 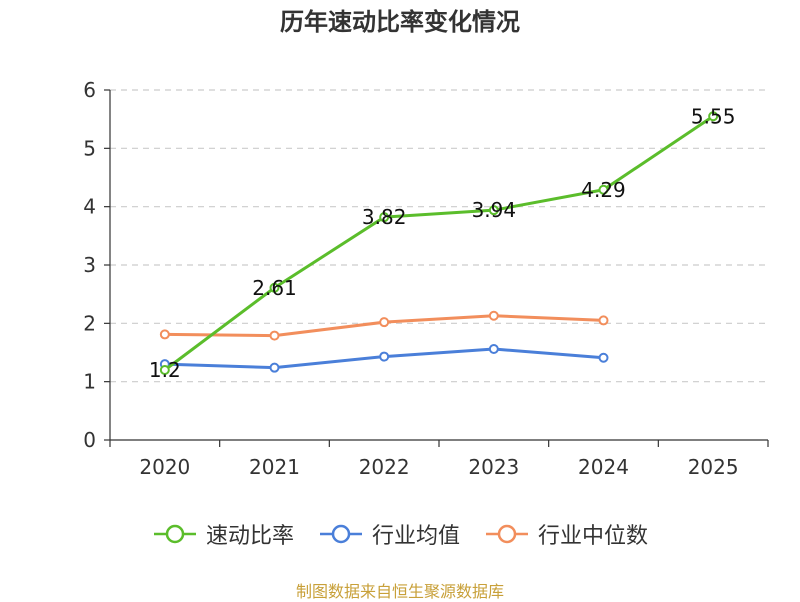 I want to click on y-tick-label: 0, so click(x=89, y=440).